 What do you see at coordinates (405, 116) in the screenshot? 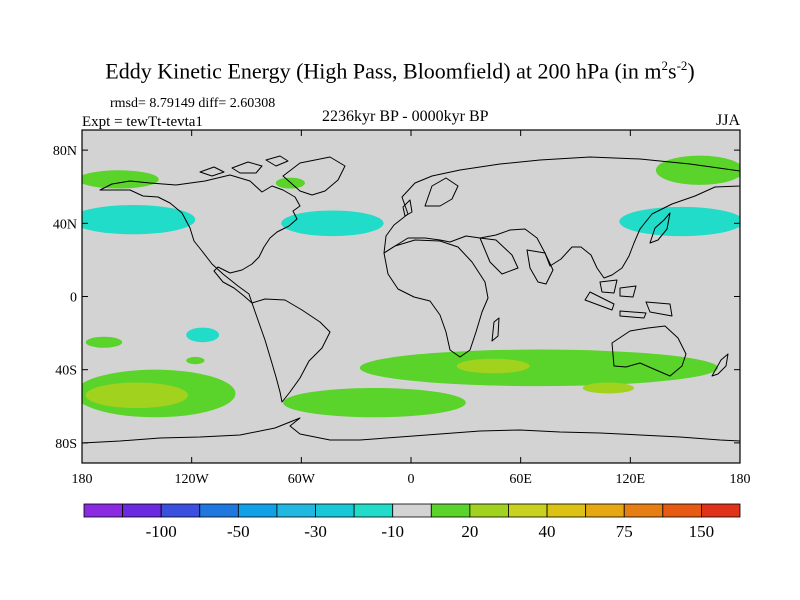
I see `period-label: 2236kyr BP - 0000kyr BP` at bounding box center [405, 116].